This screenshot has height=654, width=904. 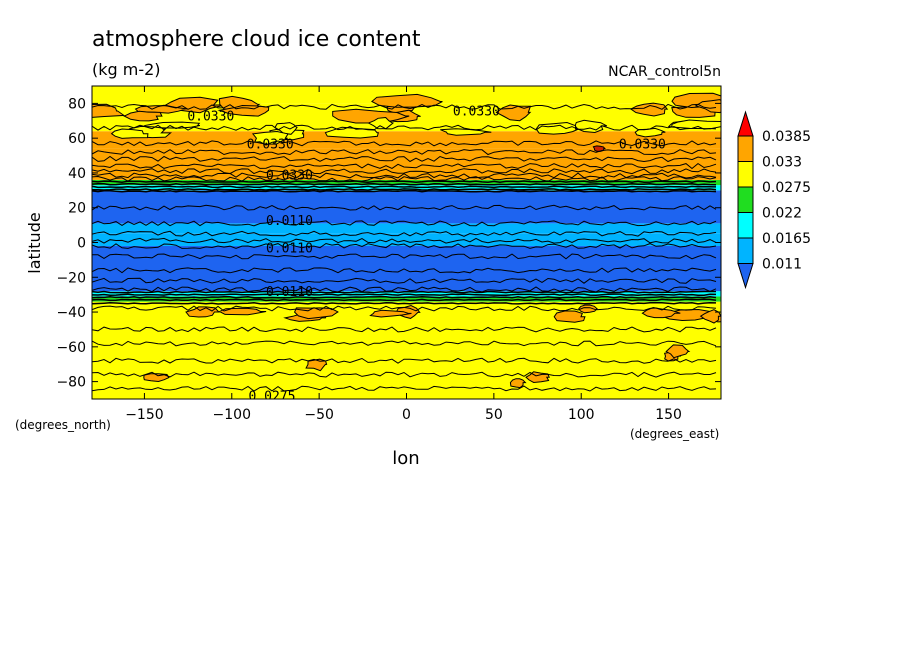 What do you see at coordinates (63, 425) in the screenshot?
I see `y-units-label: (degrees_north)` at bounding box center [63, 425].